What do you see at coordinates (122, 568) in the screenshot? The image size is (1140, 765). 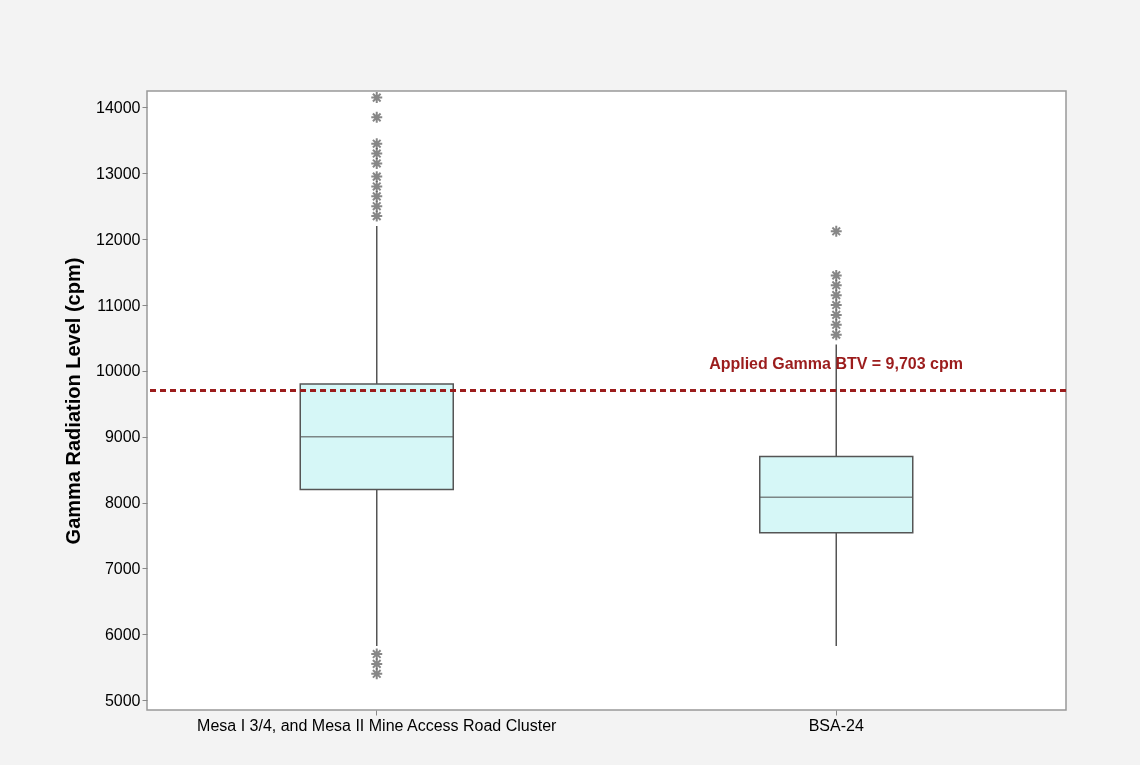 I see `y-tick-label: 7000` at bounding box center [122, 568].